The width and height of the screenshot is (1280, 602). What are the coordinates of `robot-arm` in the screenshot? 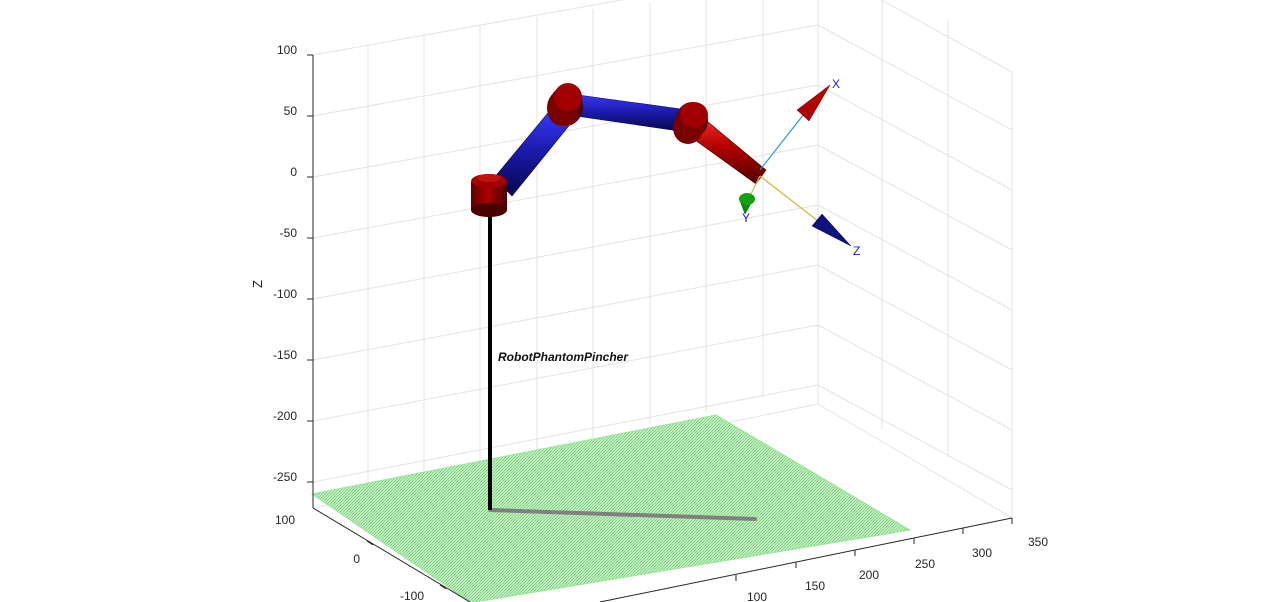 It's located at (619, 150).